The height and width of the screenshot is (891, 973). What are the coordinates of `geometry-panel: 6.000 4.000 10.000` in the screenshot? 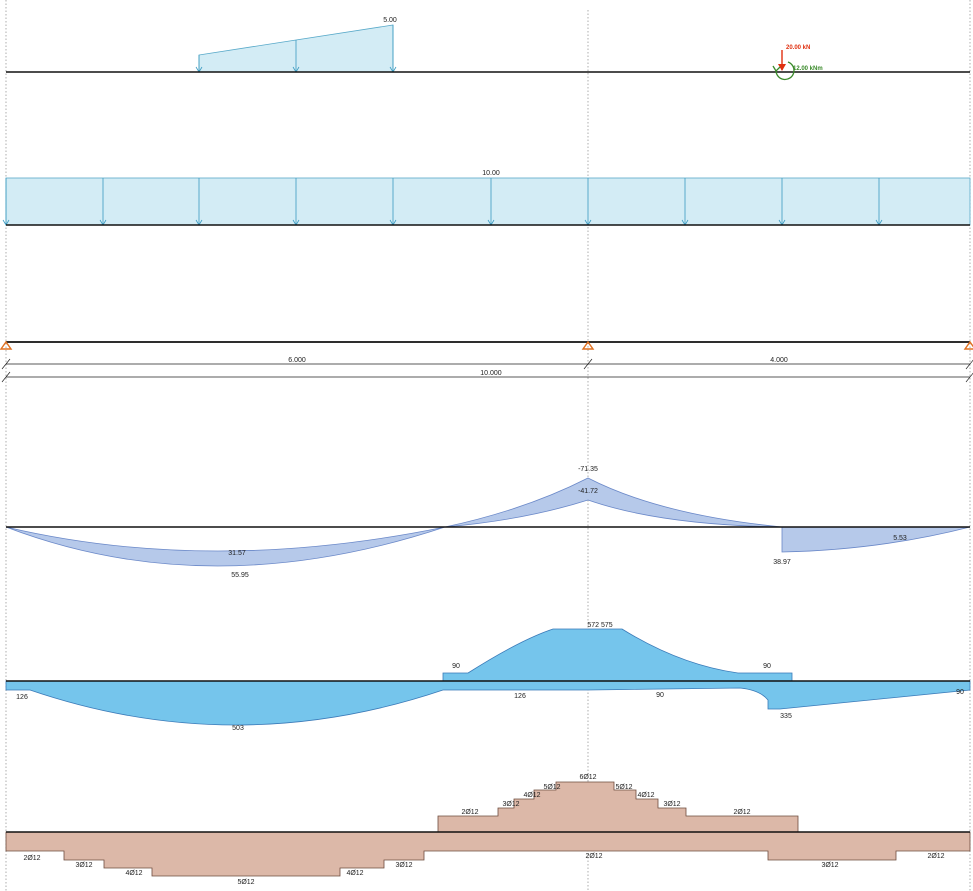 It's located at (486, 361).